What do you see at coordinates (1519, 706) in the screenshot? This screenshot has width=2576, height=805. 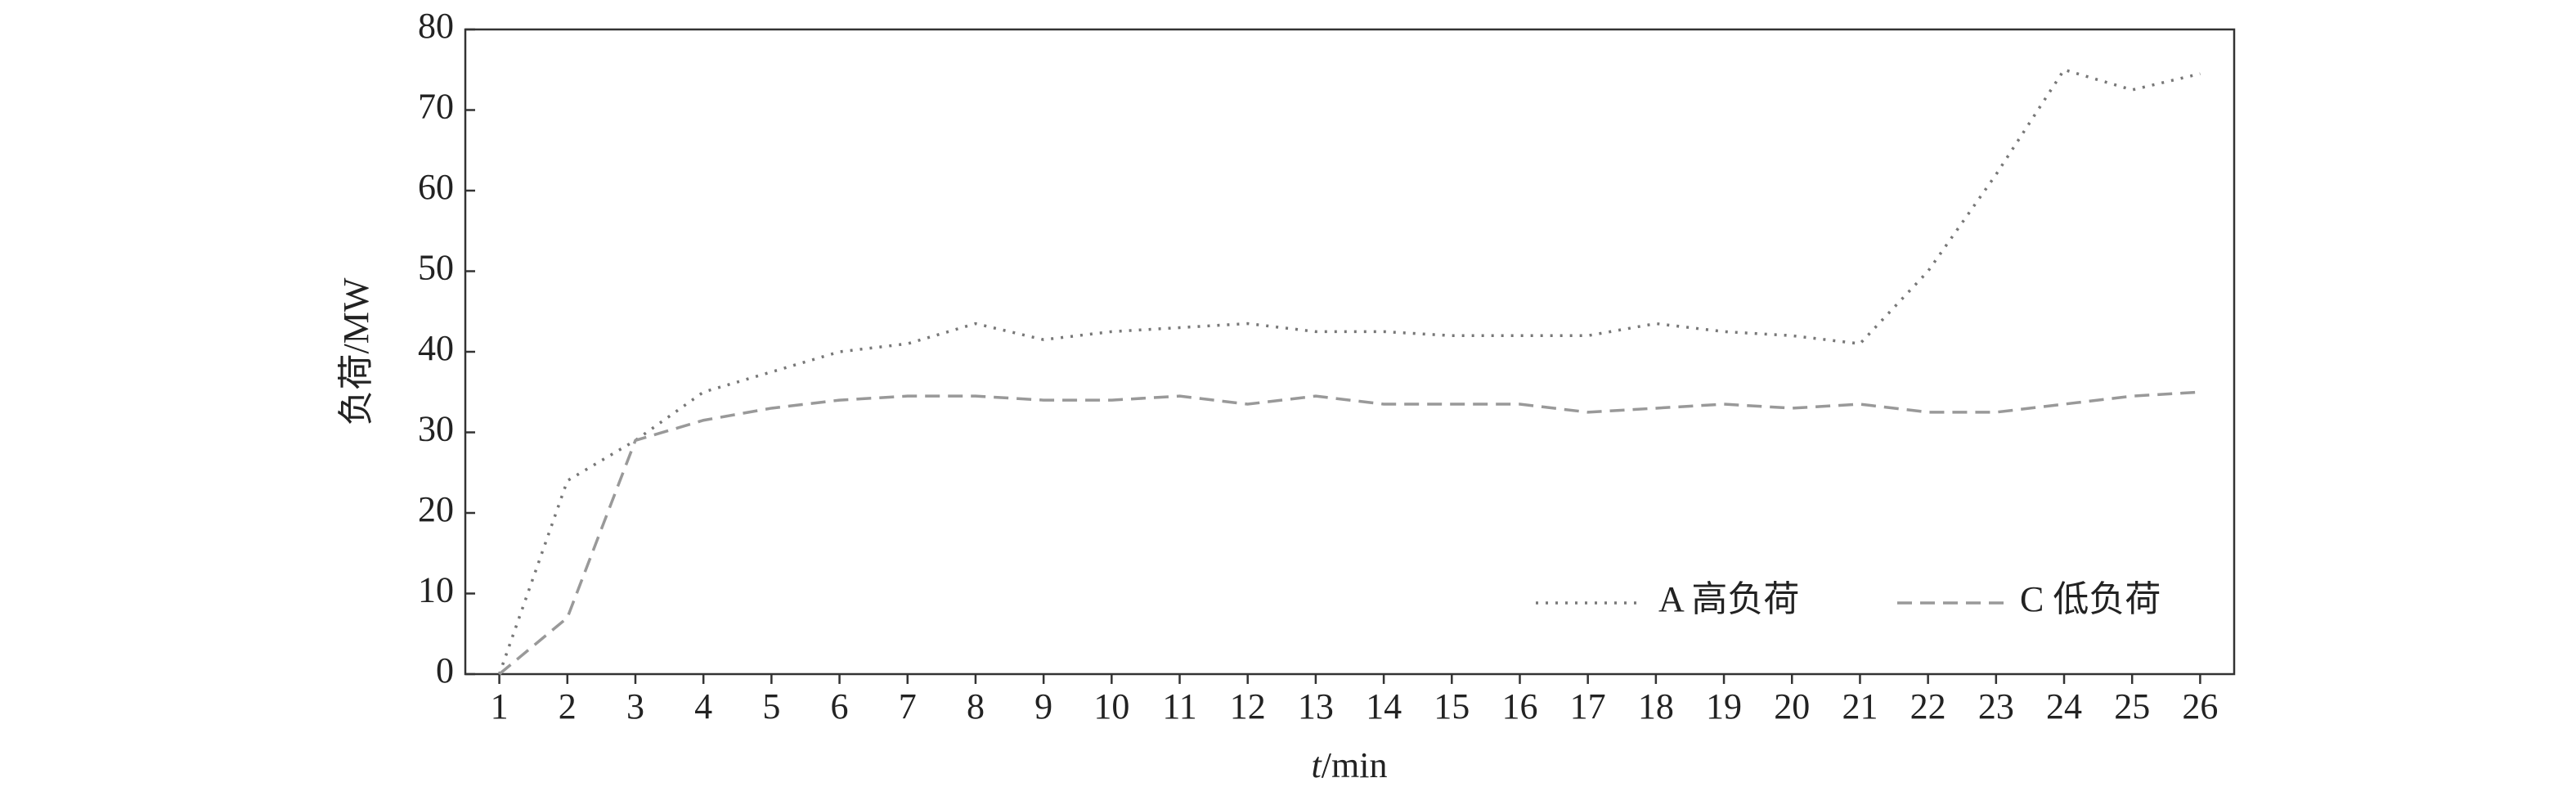 I see `x-tick-label: 16` at bounding box center [1519, 706].